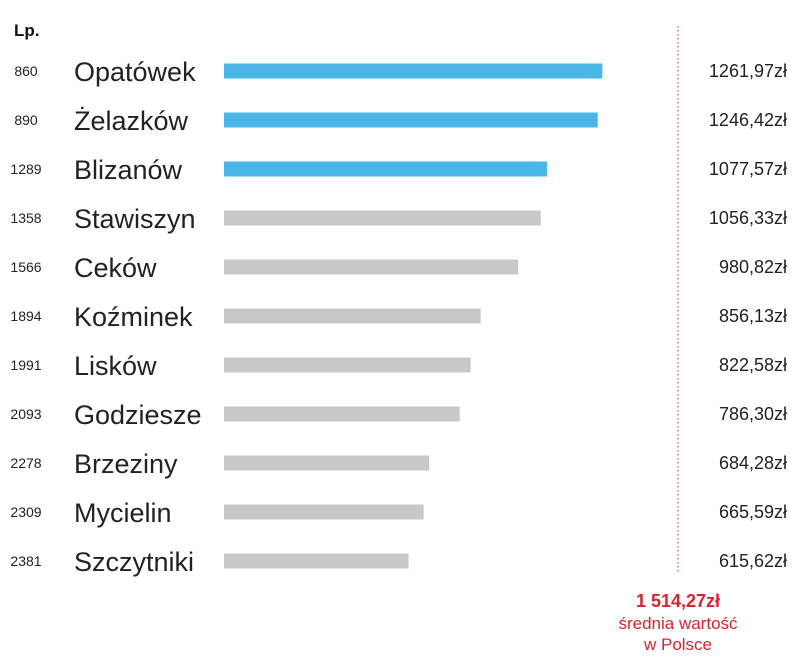 The height and width of the screenshot is (669, 800). Describe the element at coordinates (25, 316) in the screenshot. I see `row-rank: 1894` at that location.